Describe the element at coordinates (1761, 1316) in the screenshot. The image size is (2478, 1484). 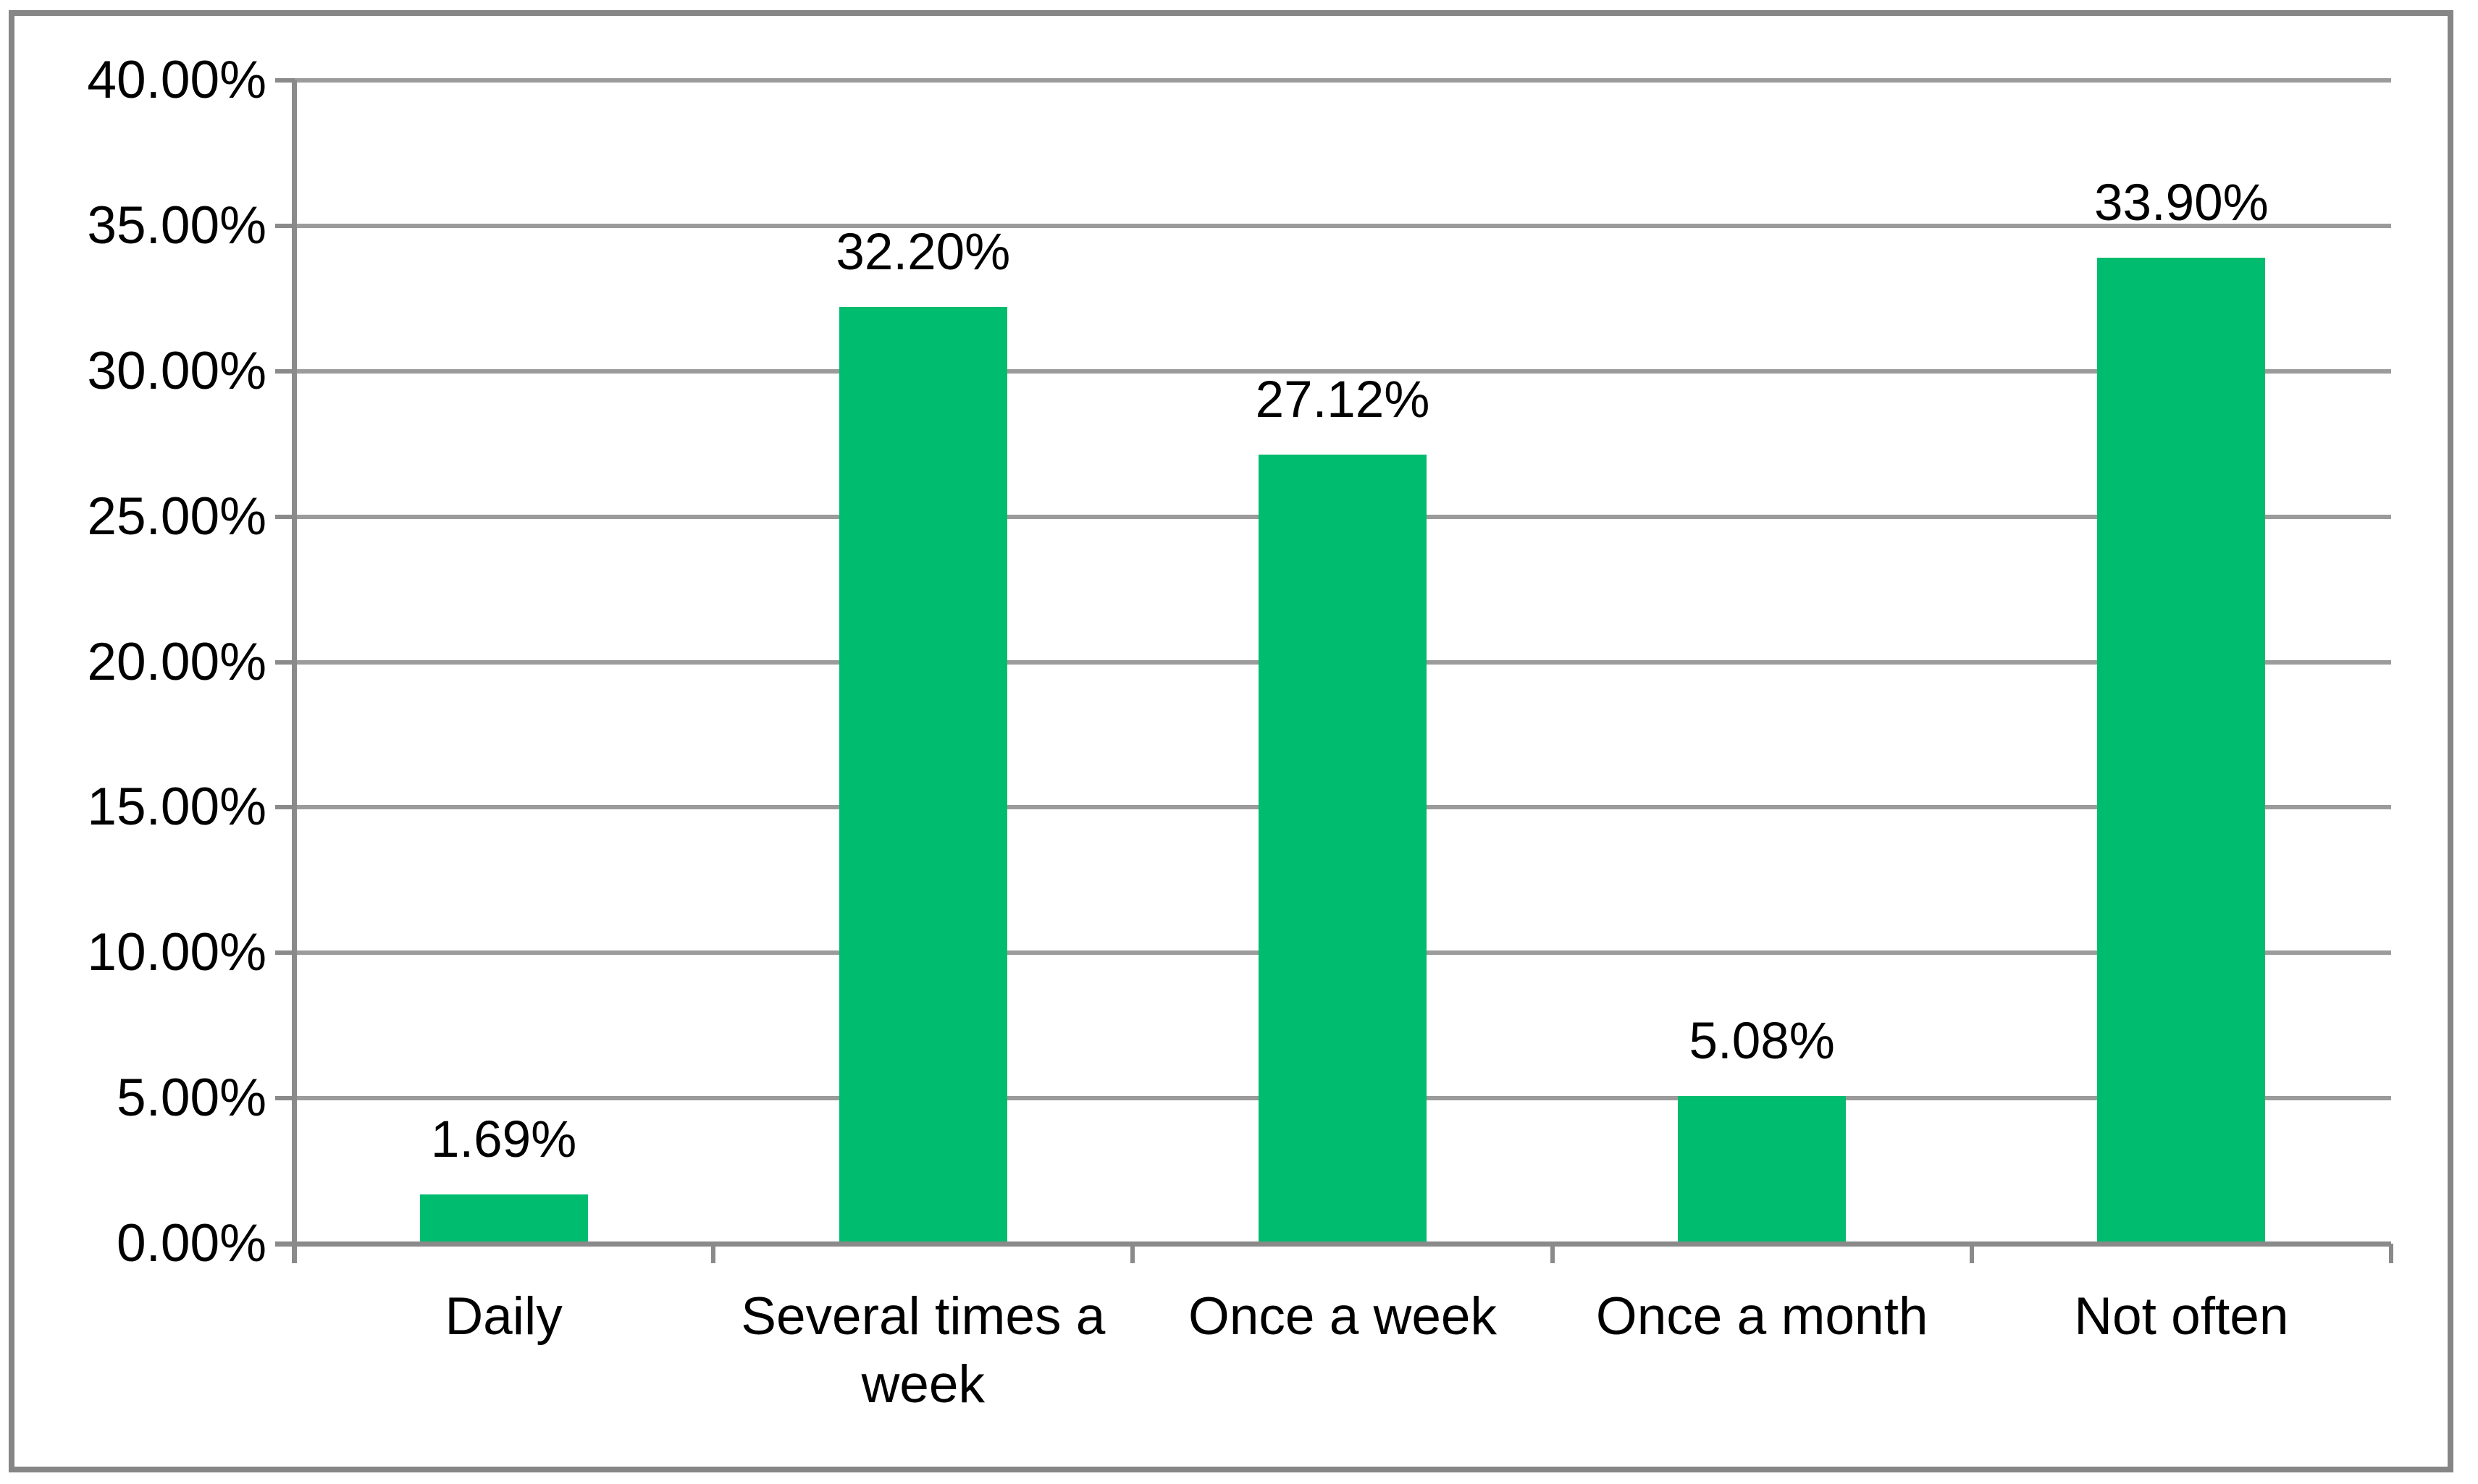
I see `x-category-label: Once a month` at that location.